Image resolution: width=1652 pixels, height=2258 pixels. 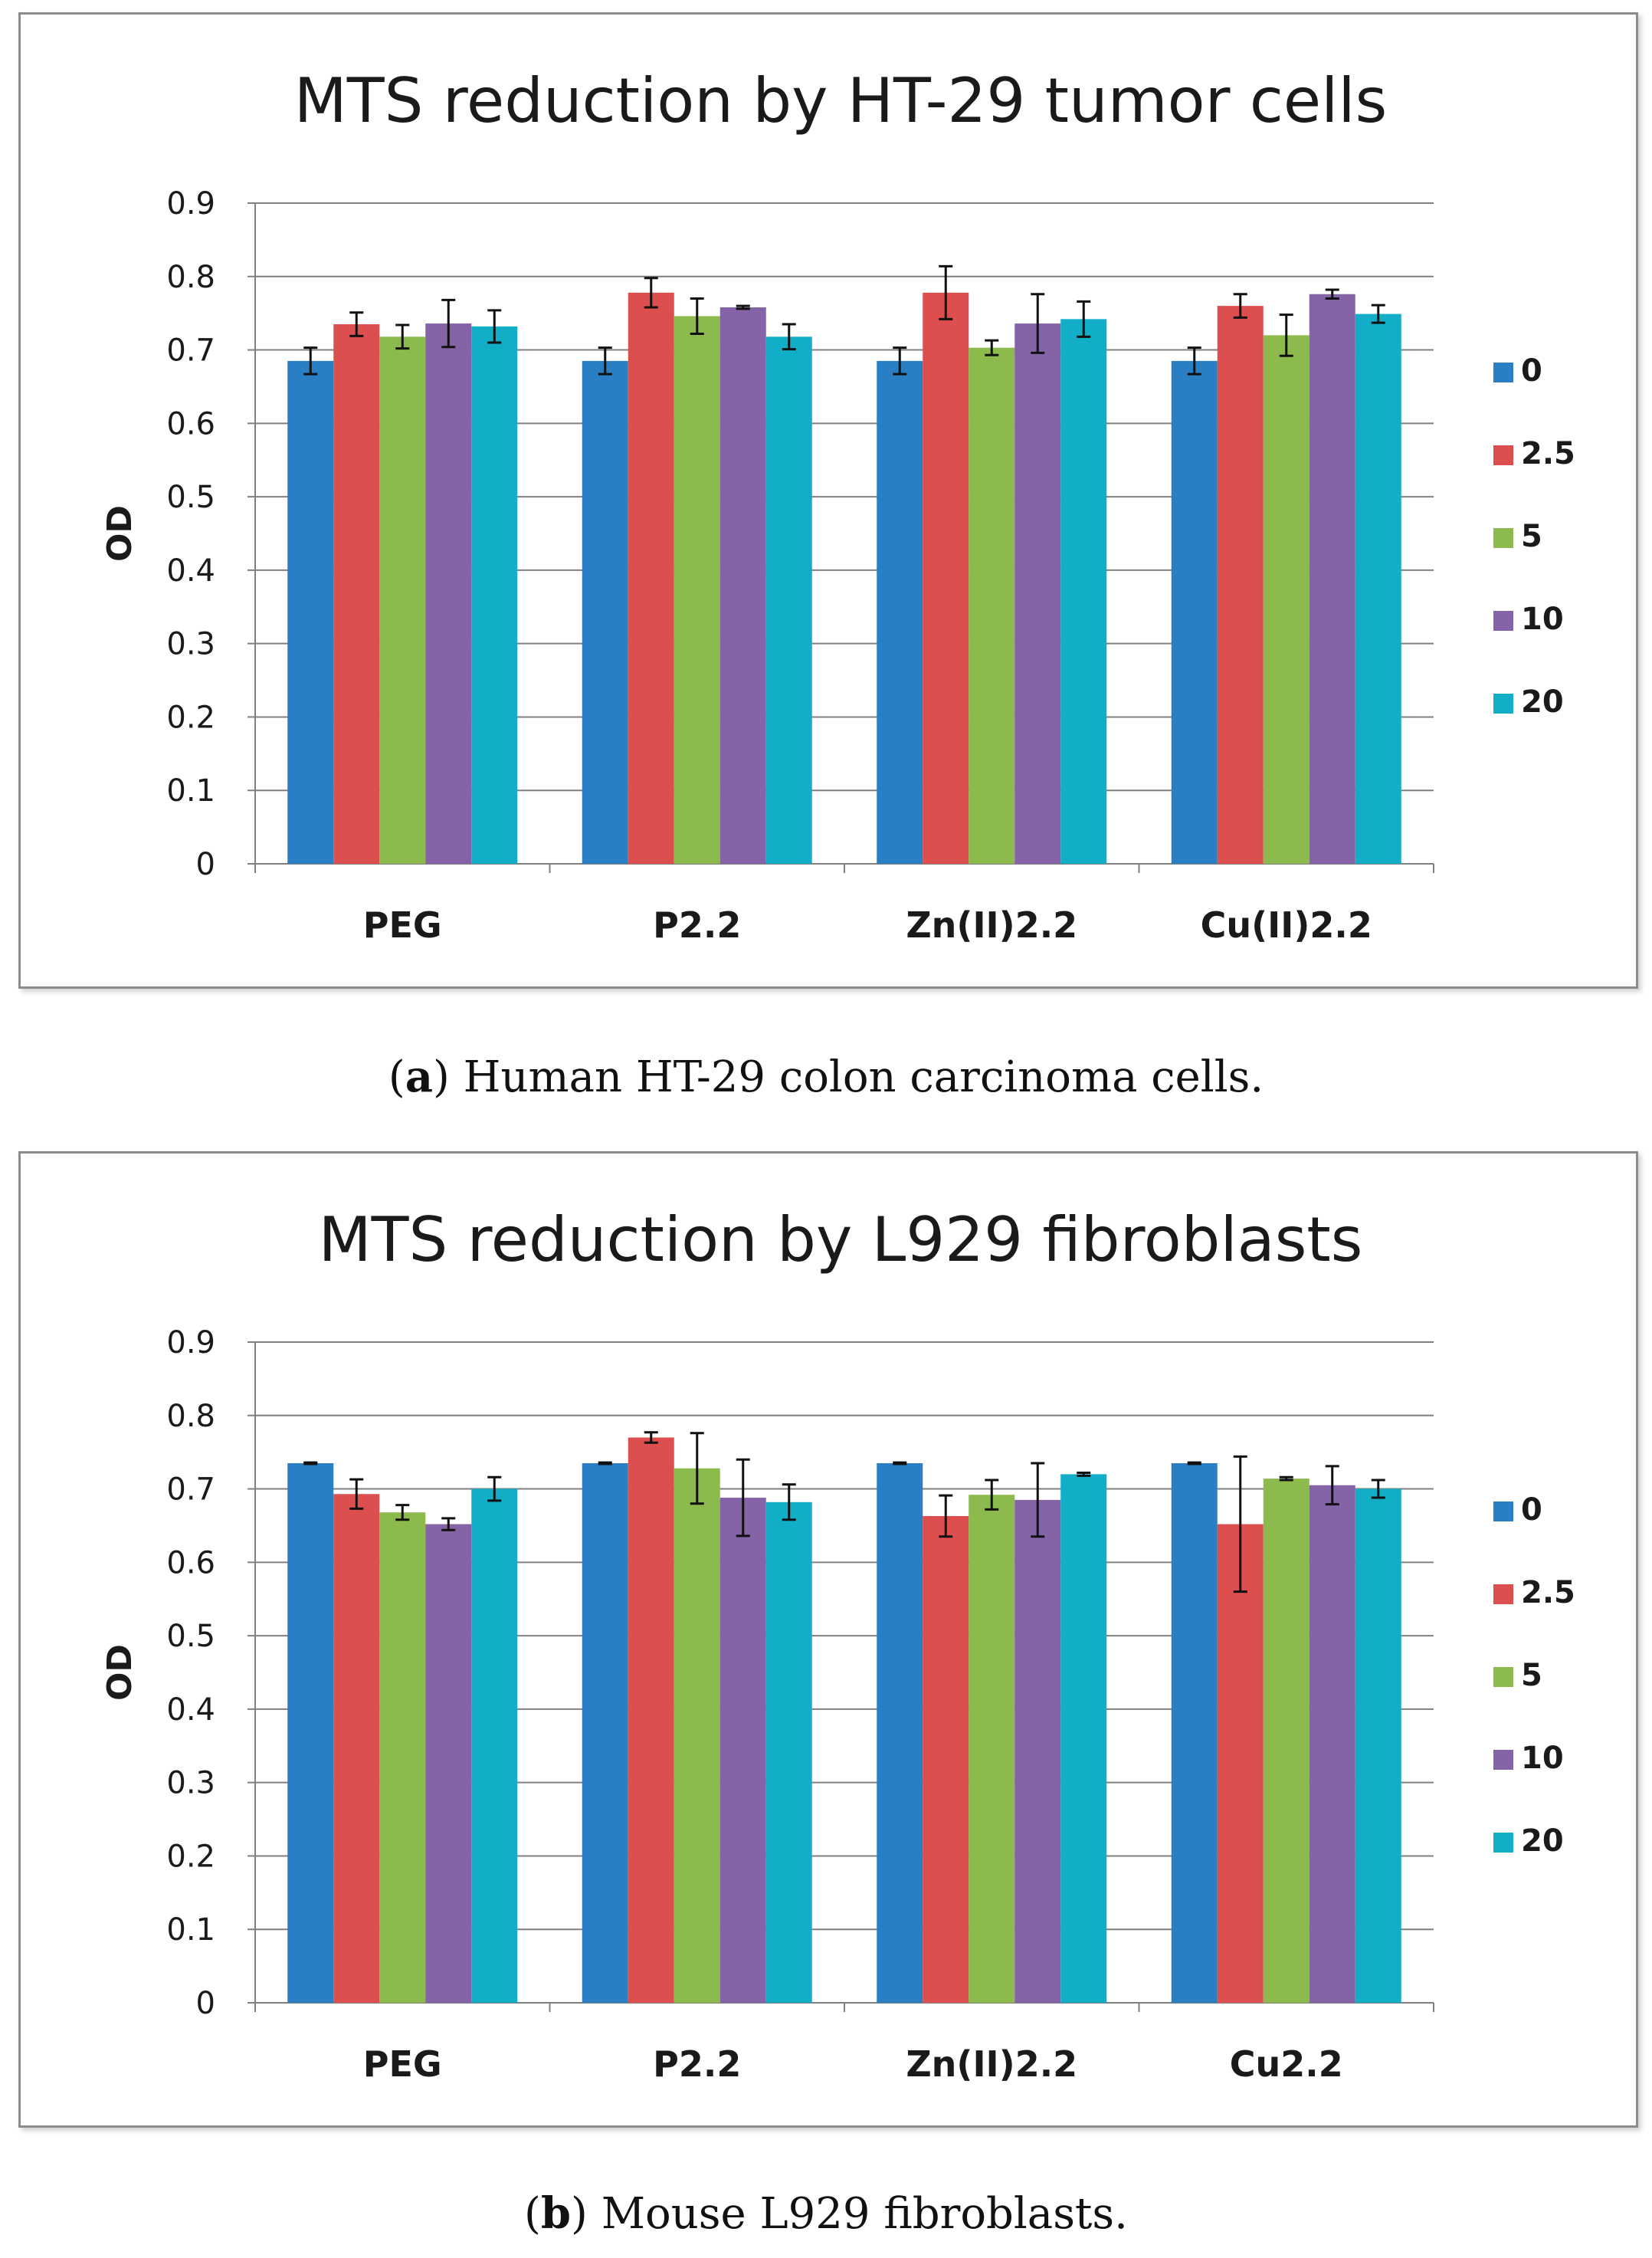 What do you see at coordinates (865, 2214) in the screenshot?
I see `caption-b-text: Mouse L929 fibroblasts.` at bounding box center [865, 2214].